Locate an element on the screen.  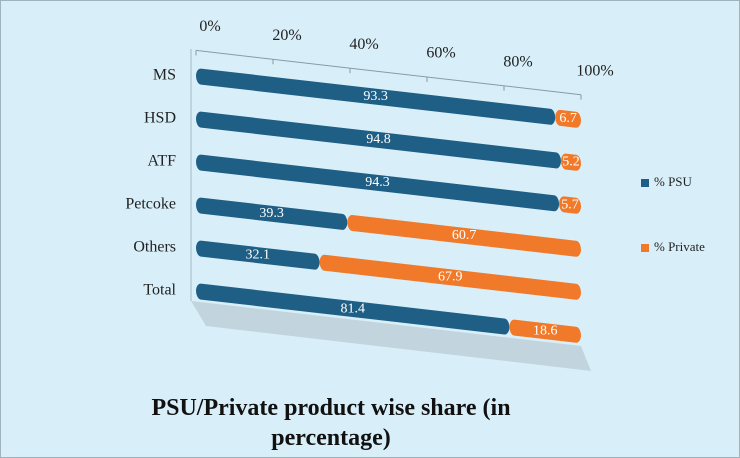
data-label: 94.8 is located at coordinates (378, 139).